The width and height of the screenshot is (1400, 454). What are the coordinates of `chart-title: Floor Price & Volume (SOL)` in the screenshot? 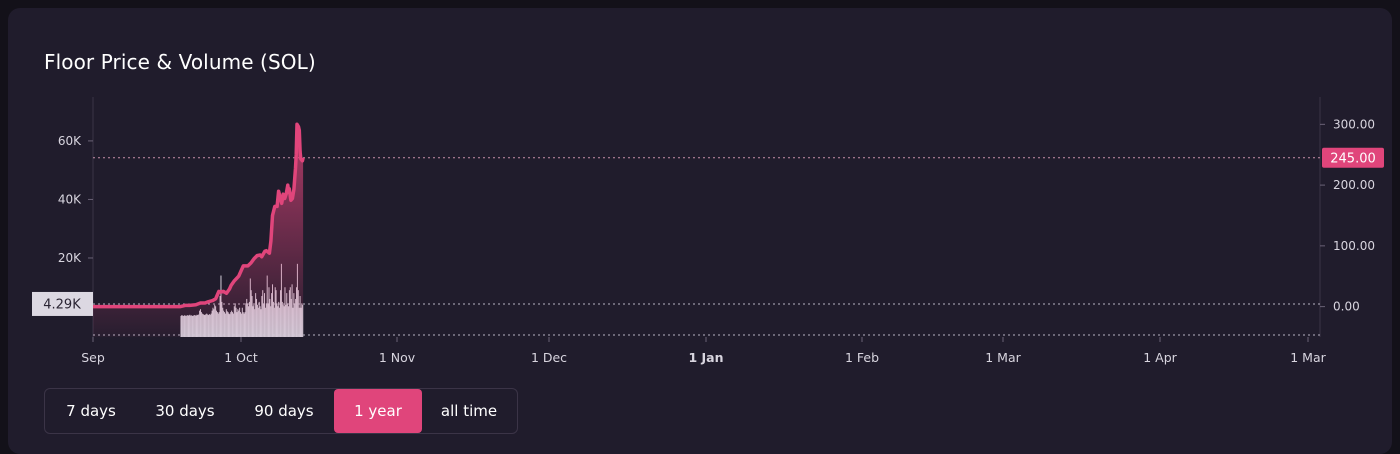 It's located at (180, 62).